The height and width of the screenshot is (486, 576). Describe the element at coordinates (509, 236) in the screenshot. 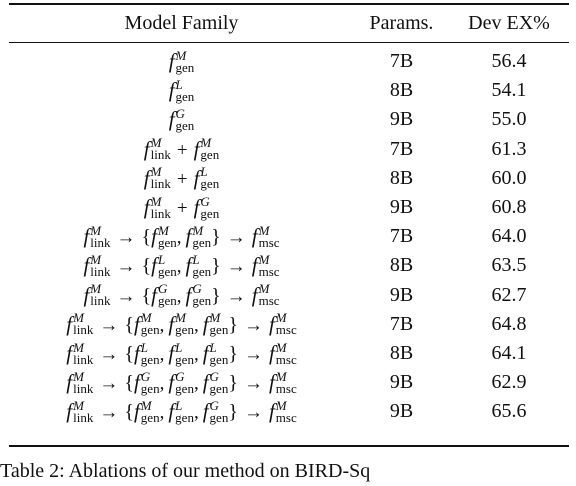

I see `dev-ex-cell: 64.0` at that location.